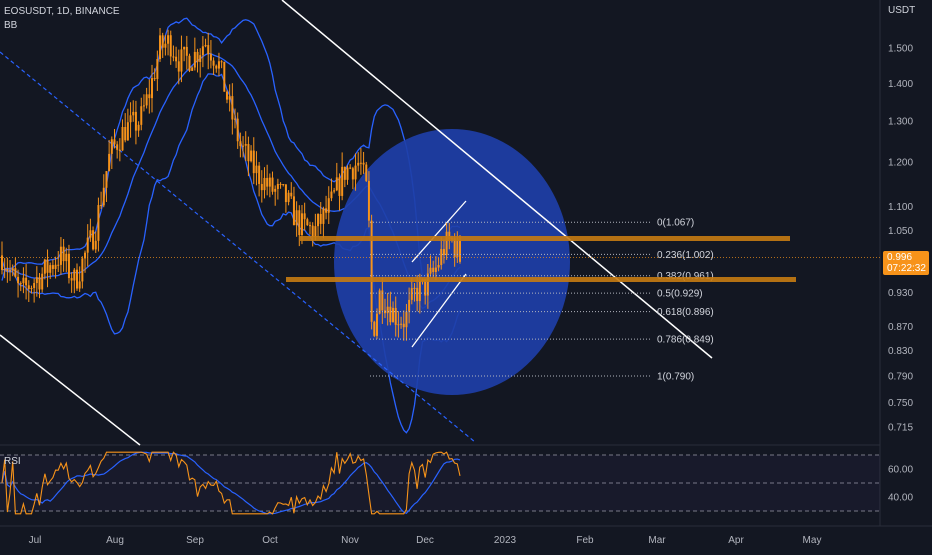 The width and height of the screenshot is (932, 555). I want to click on y-tick-label: 0.830, so click(900, 351).